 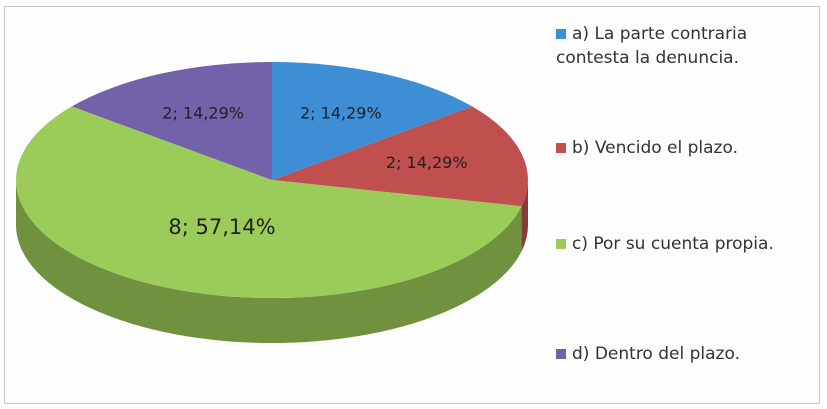 I want to click on legend-label: b) Vencido el plazo., so click(x=655, y=148).